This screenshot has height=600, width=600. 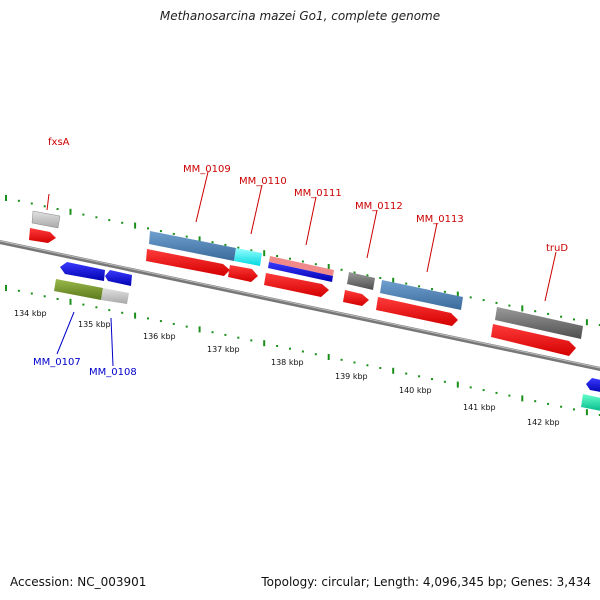 What do you see at coordinates (379, 206) in the screenshot?
I see `gene-label-MM_0112: MM_0112` at bounding box center [379, 206].